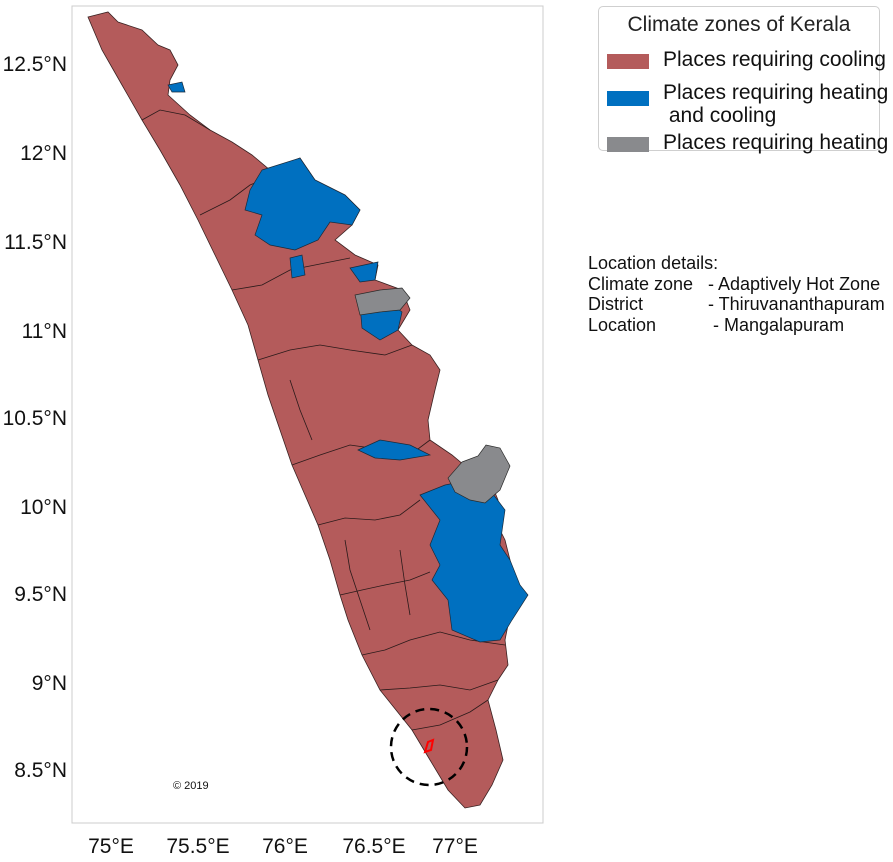 The height and width of the screenshot is (862, 893). I want to click on legend-item-cooling: Places requiring cooling, so click(746, 59).